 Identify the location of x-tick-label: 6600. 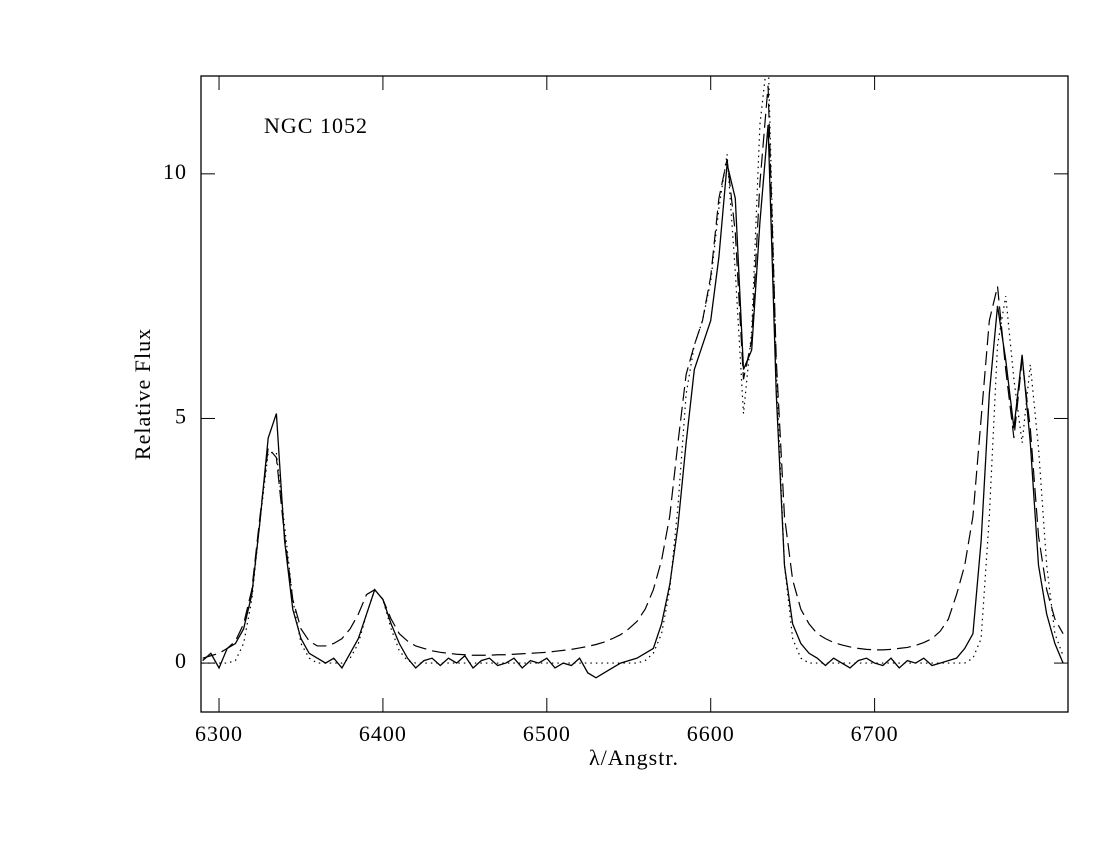
(711, 733).